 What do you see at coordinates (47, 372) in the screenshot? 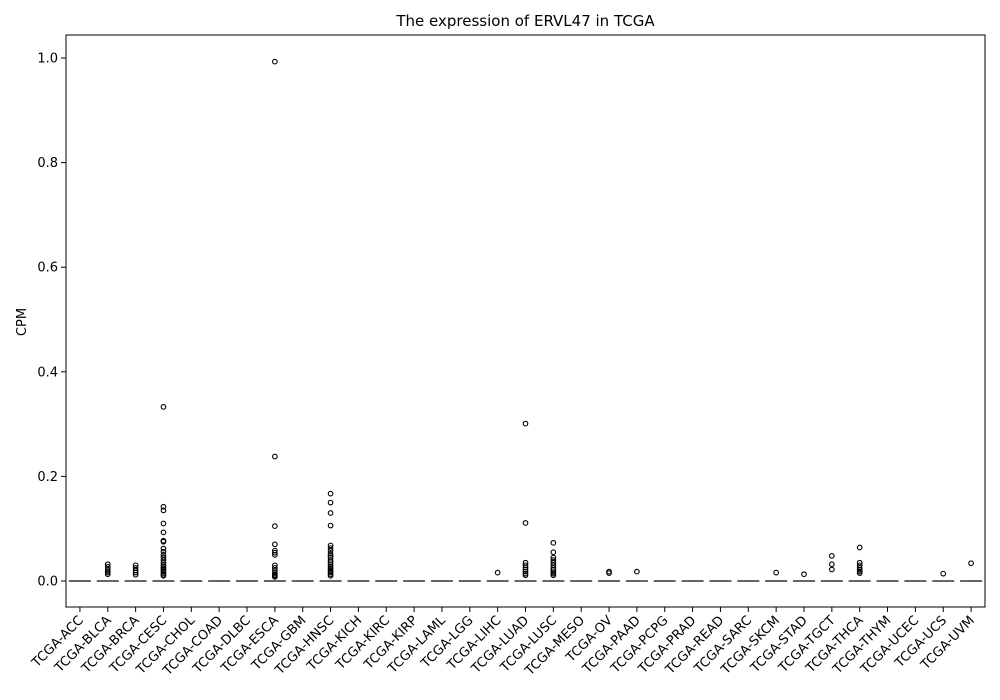
I see `y-tick-label: 0.4` at bounding box center [47, 372].